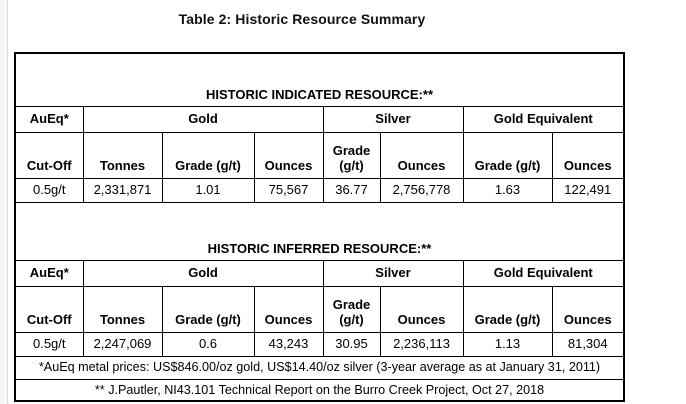 This screenshot has width=686, height=404. What do you see at coordinates (208, 344) in the screenshot?
I see `cell-gold-grade: 0.6` at bounding box center [208, 344].